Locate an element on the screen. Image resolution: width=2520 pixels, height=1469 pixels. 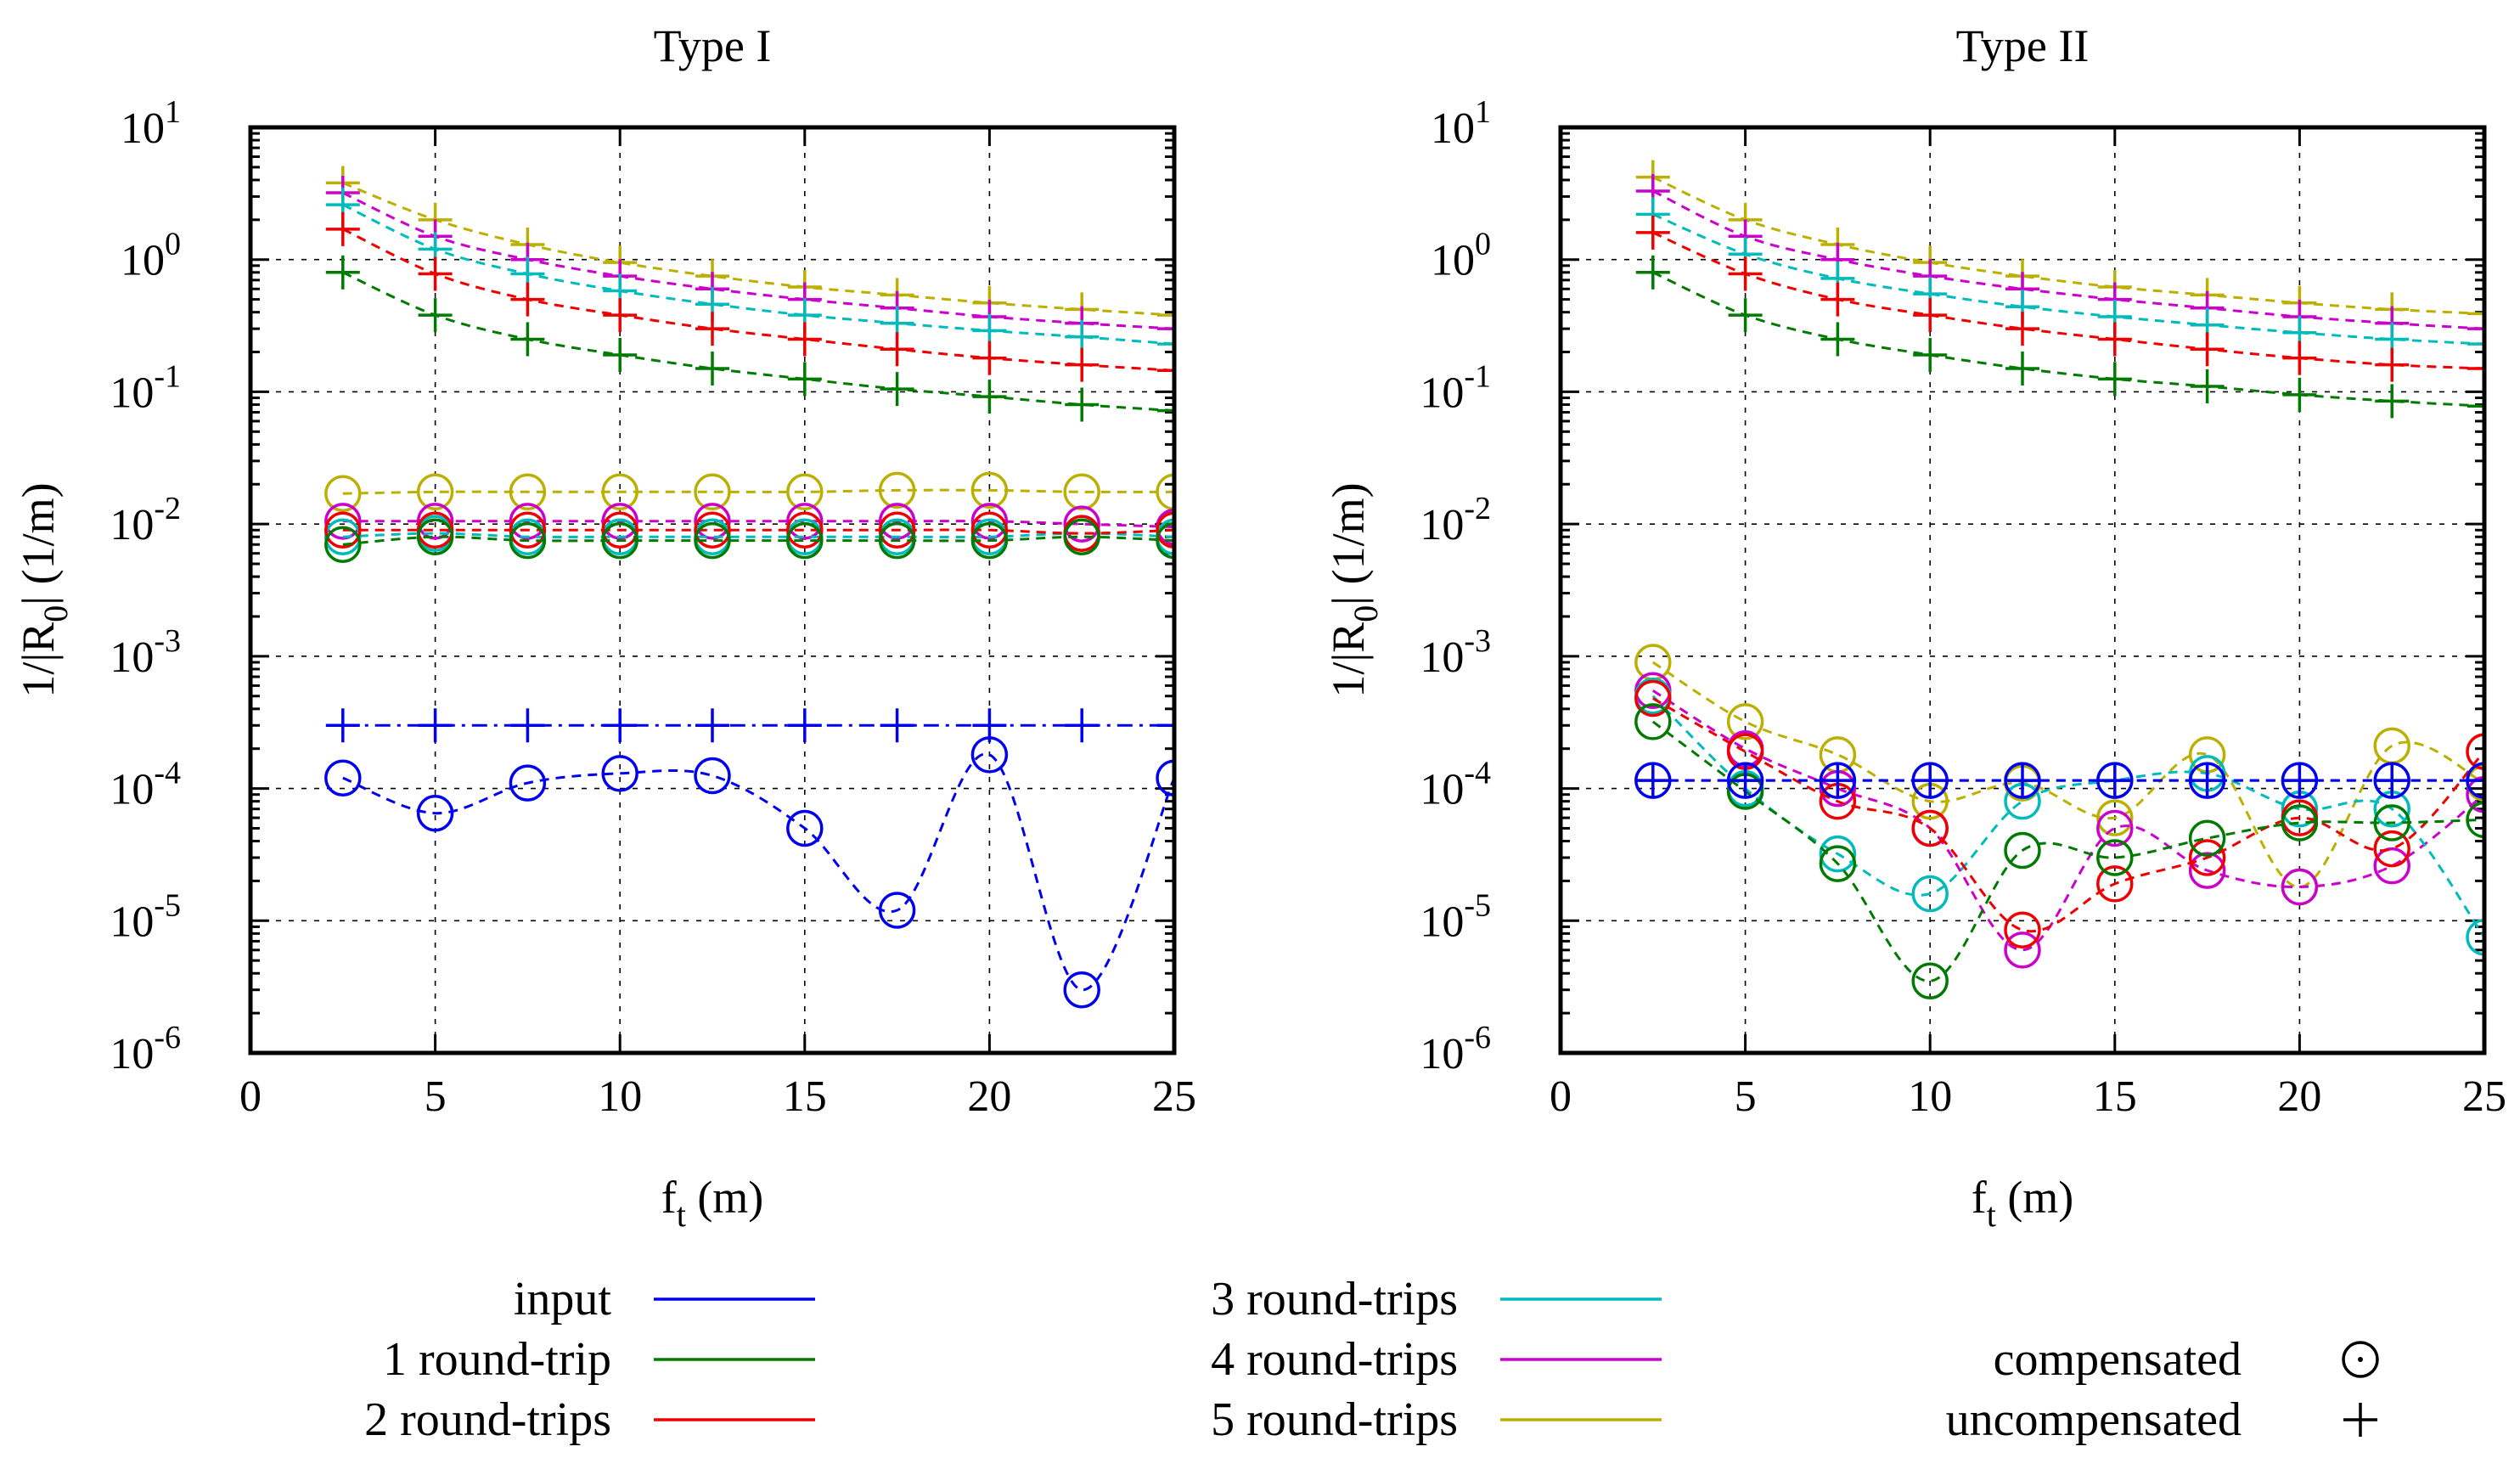
y-tick-exponent: -3 is located at coordinates (167, 641).